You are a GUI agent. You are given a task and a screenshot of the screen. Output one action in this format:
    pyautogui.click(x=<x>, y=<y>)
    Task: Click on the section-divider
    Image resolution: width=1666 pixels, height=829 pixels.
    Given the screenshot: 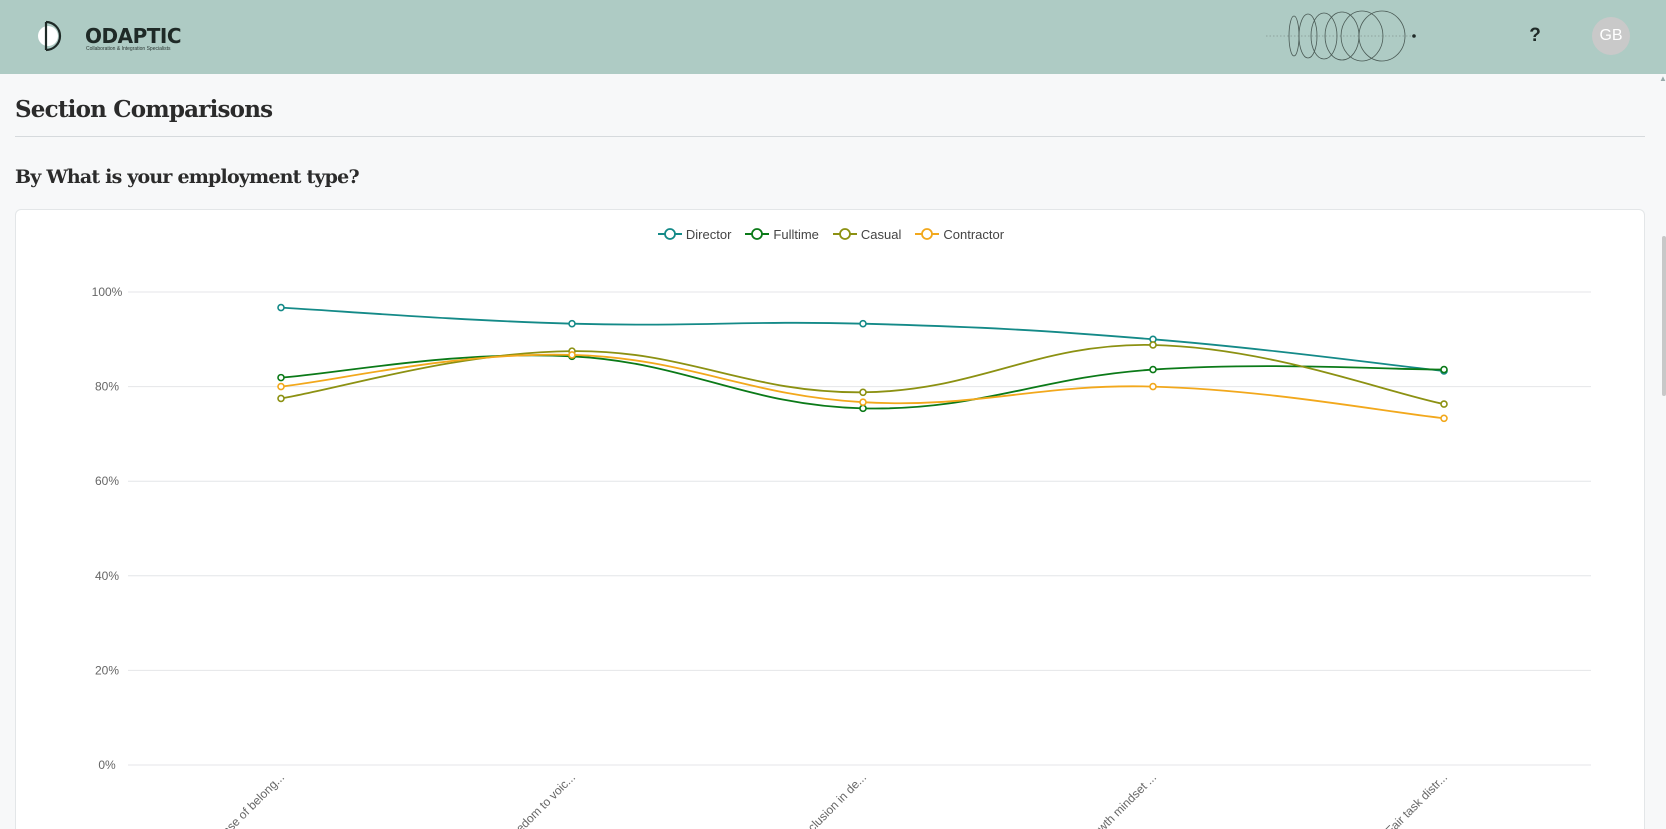 What is the action you would take?
    pyautogui.click(x=830, y=136)
    